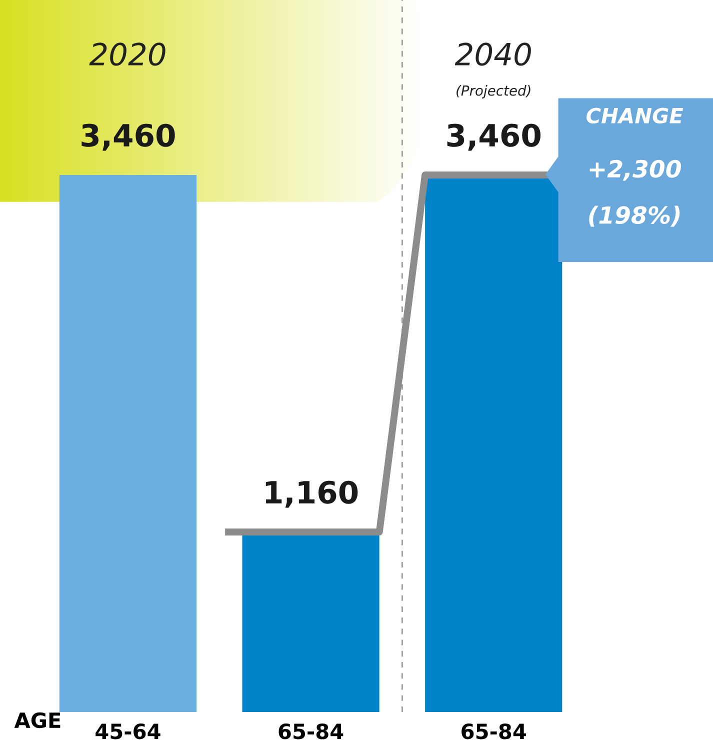 Image resolution: width=713 pixels, height=752 pixels. What do you see at coordinates (312, 494) in the screenshot?
I see `data-label: 1,160` at bounding box center [312, 494].